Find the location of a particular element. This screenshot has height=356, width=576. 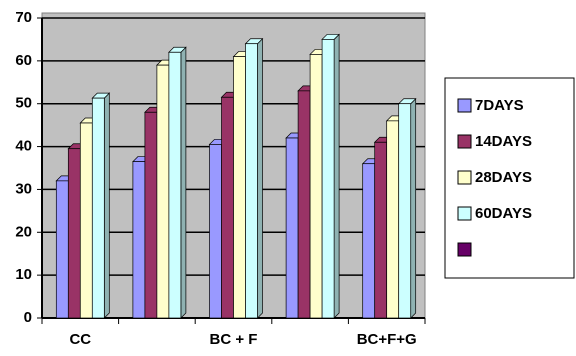

legend-label: 14DAYS is located at coordinates (503, 141).